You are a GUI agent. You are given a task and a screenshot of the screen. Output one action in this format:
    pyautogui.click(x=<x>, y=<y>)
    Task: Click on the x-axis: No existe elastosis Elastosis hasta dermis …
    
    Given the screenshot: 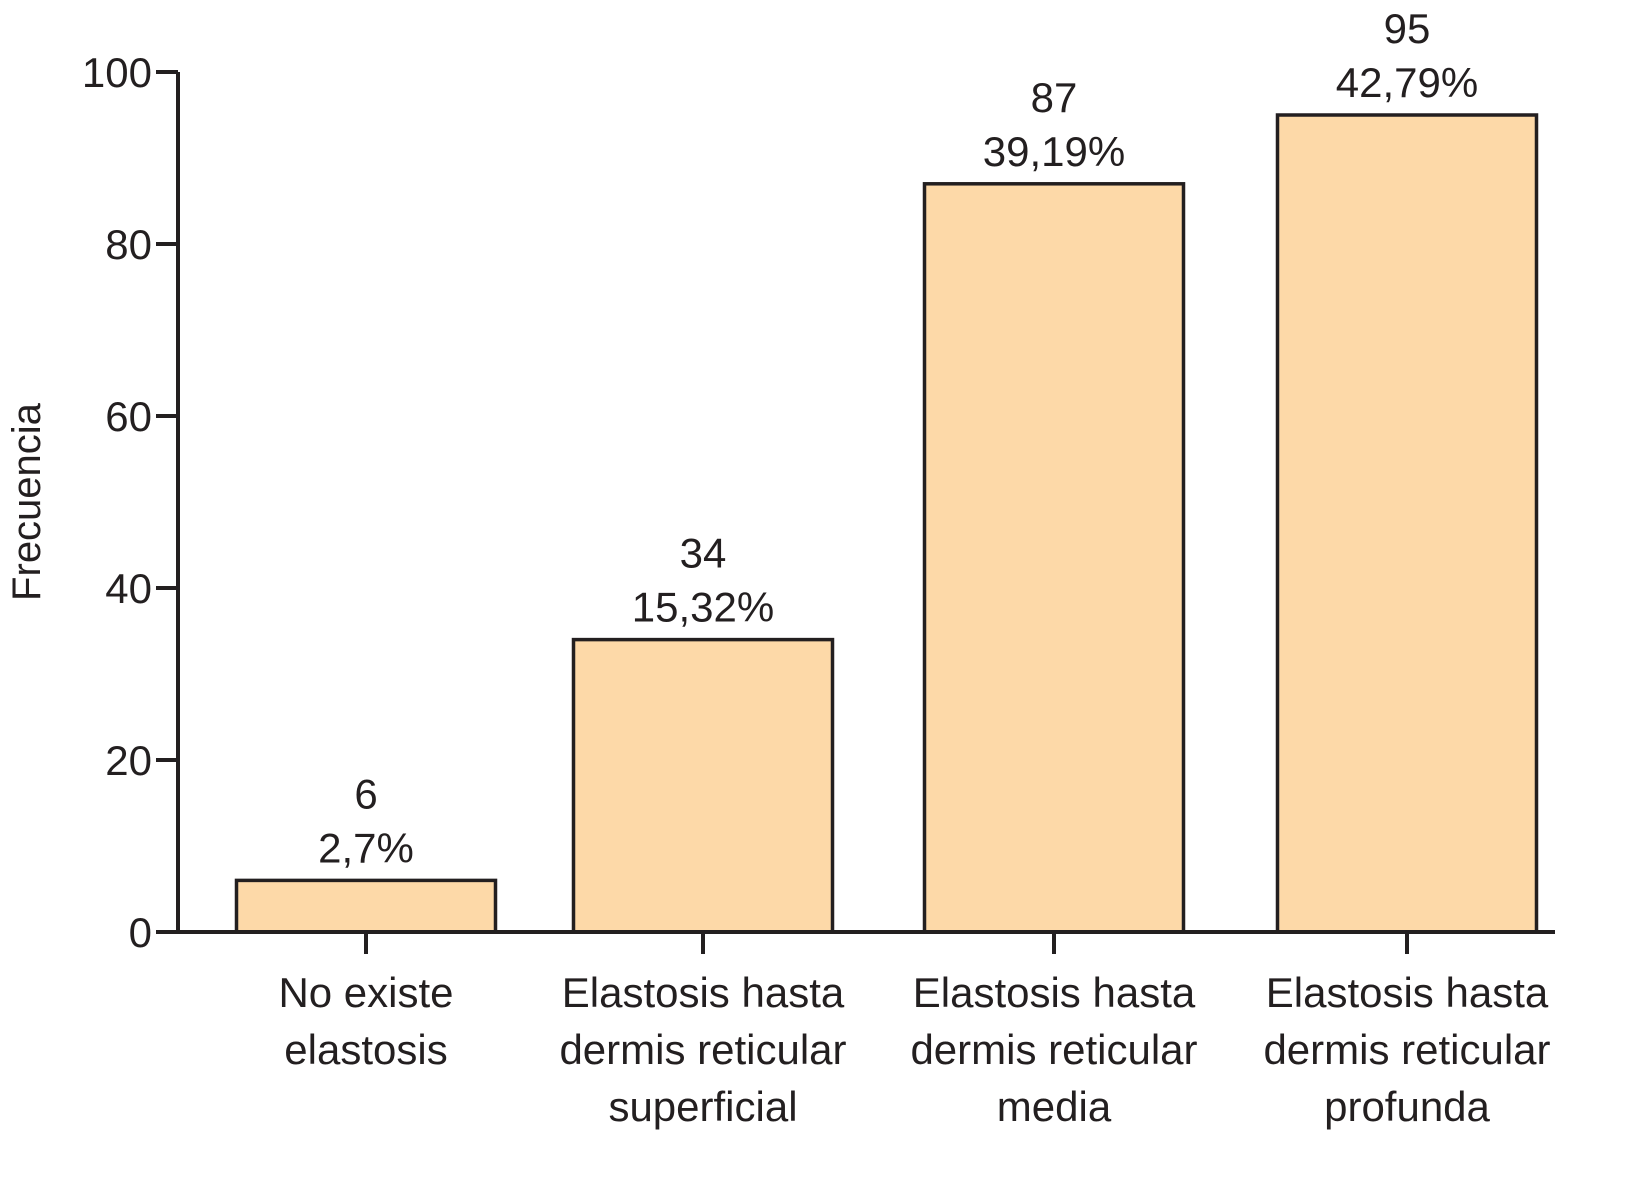 What is the action you would take?
    pyautogui.click(x=866, y=1030)
    